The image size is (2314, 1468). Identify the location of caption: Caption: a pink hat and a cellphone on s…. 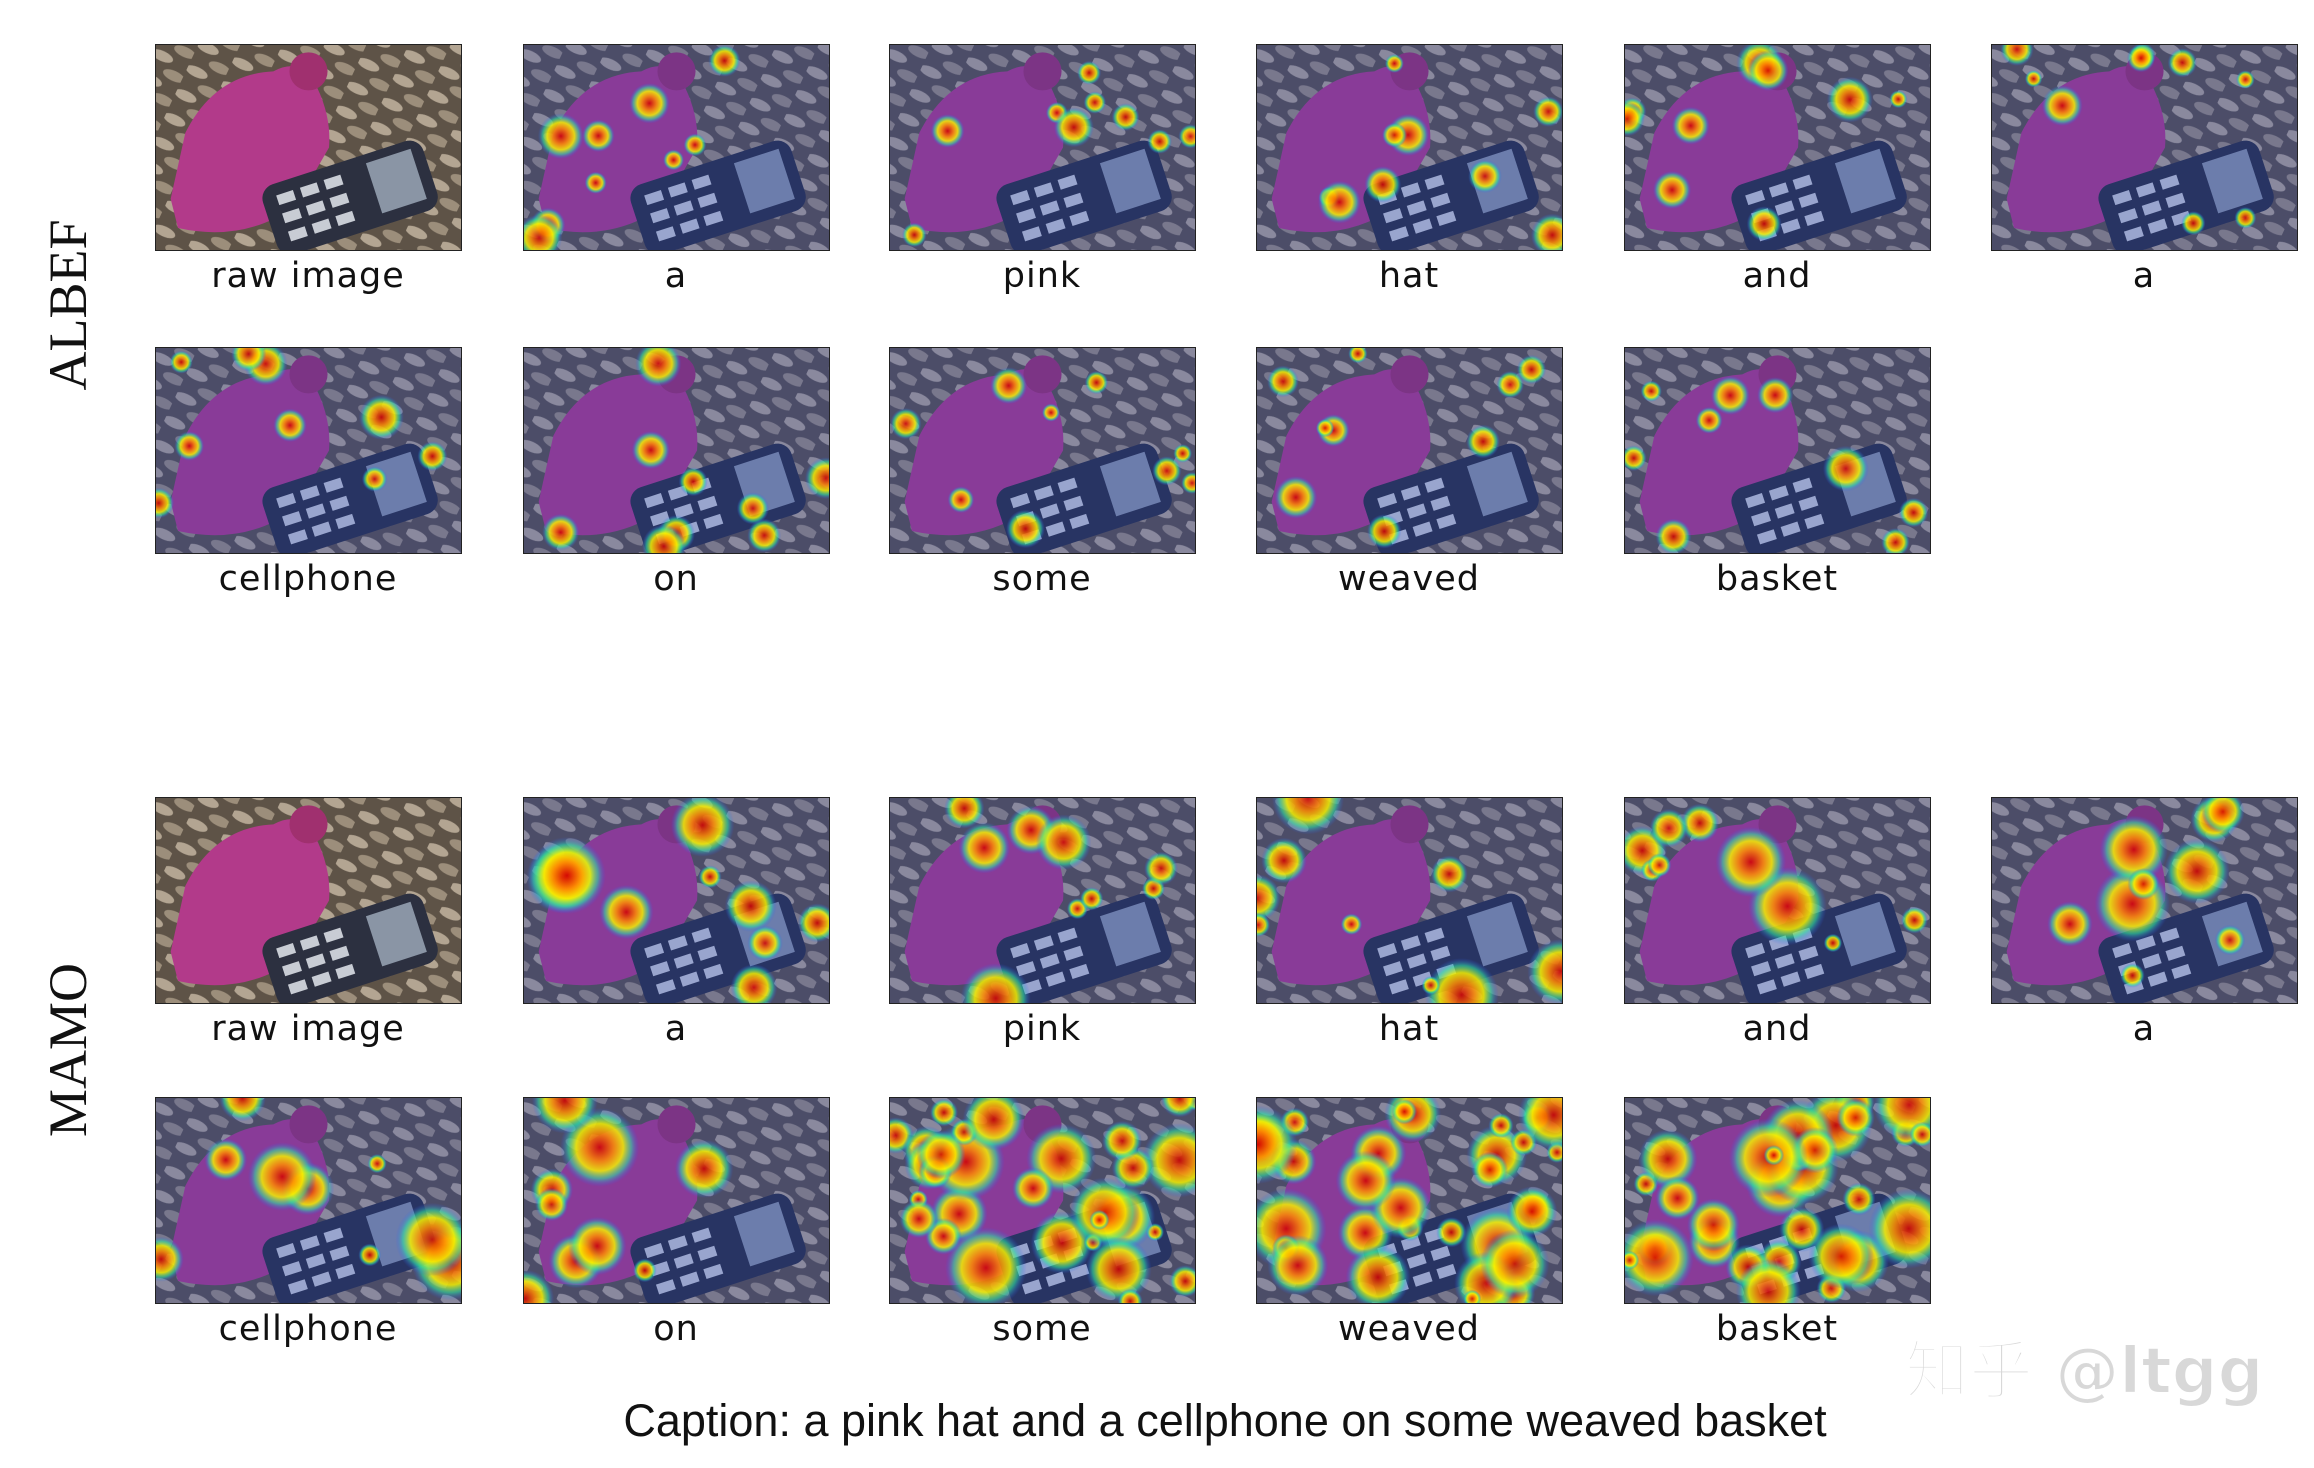
(1225, 1420).